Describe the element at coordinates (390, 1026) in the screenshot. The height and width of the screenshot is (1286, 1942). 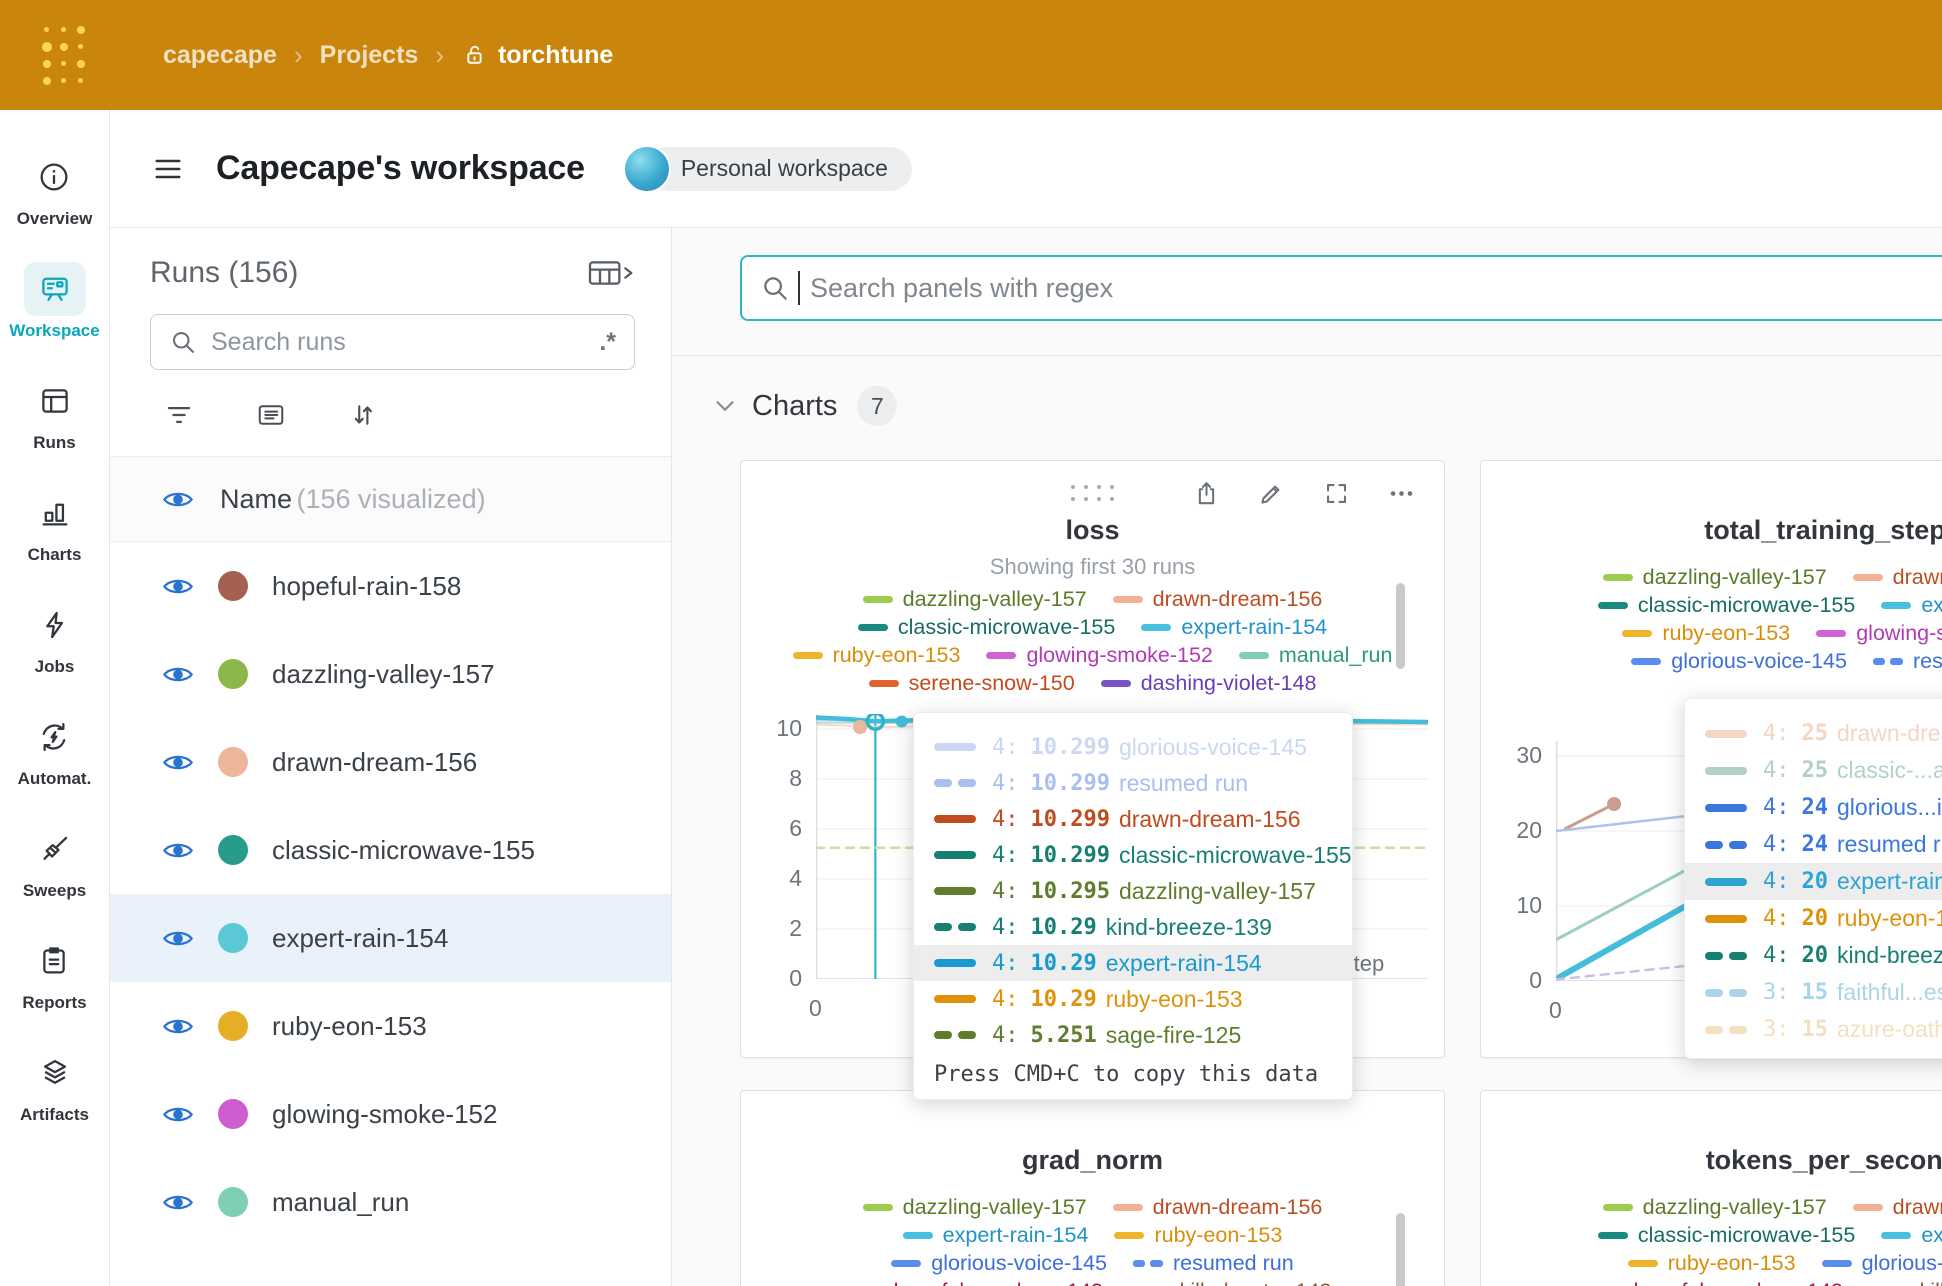
I see `run-row: ruby-eon-153` at that location.